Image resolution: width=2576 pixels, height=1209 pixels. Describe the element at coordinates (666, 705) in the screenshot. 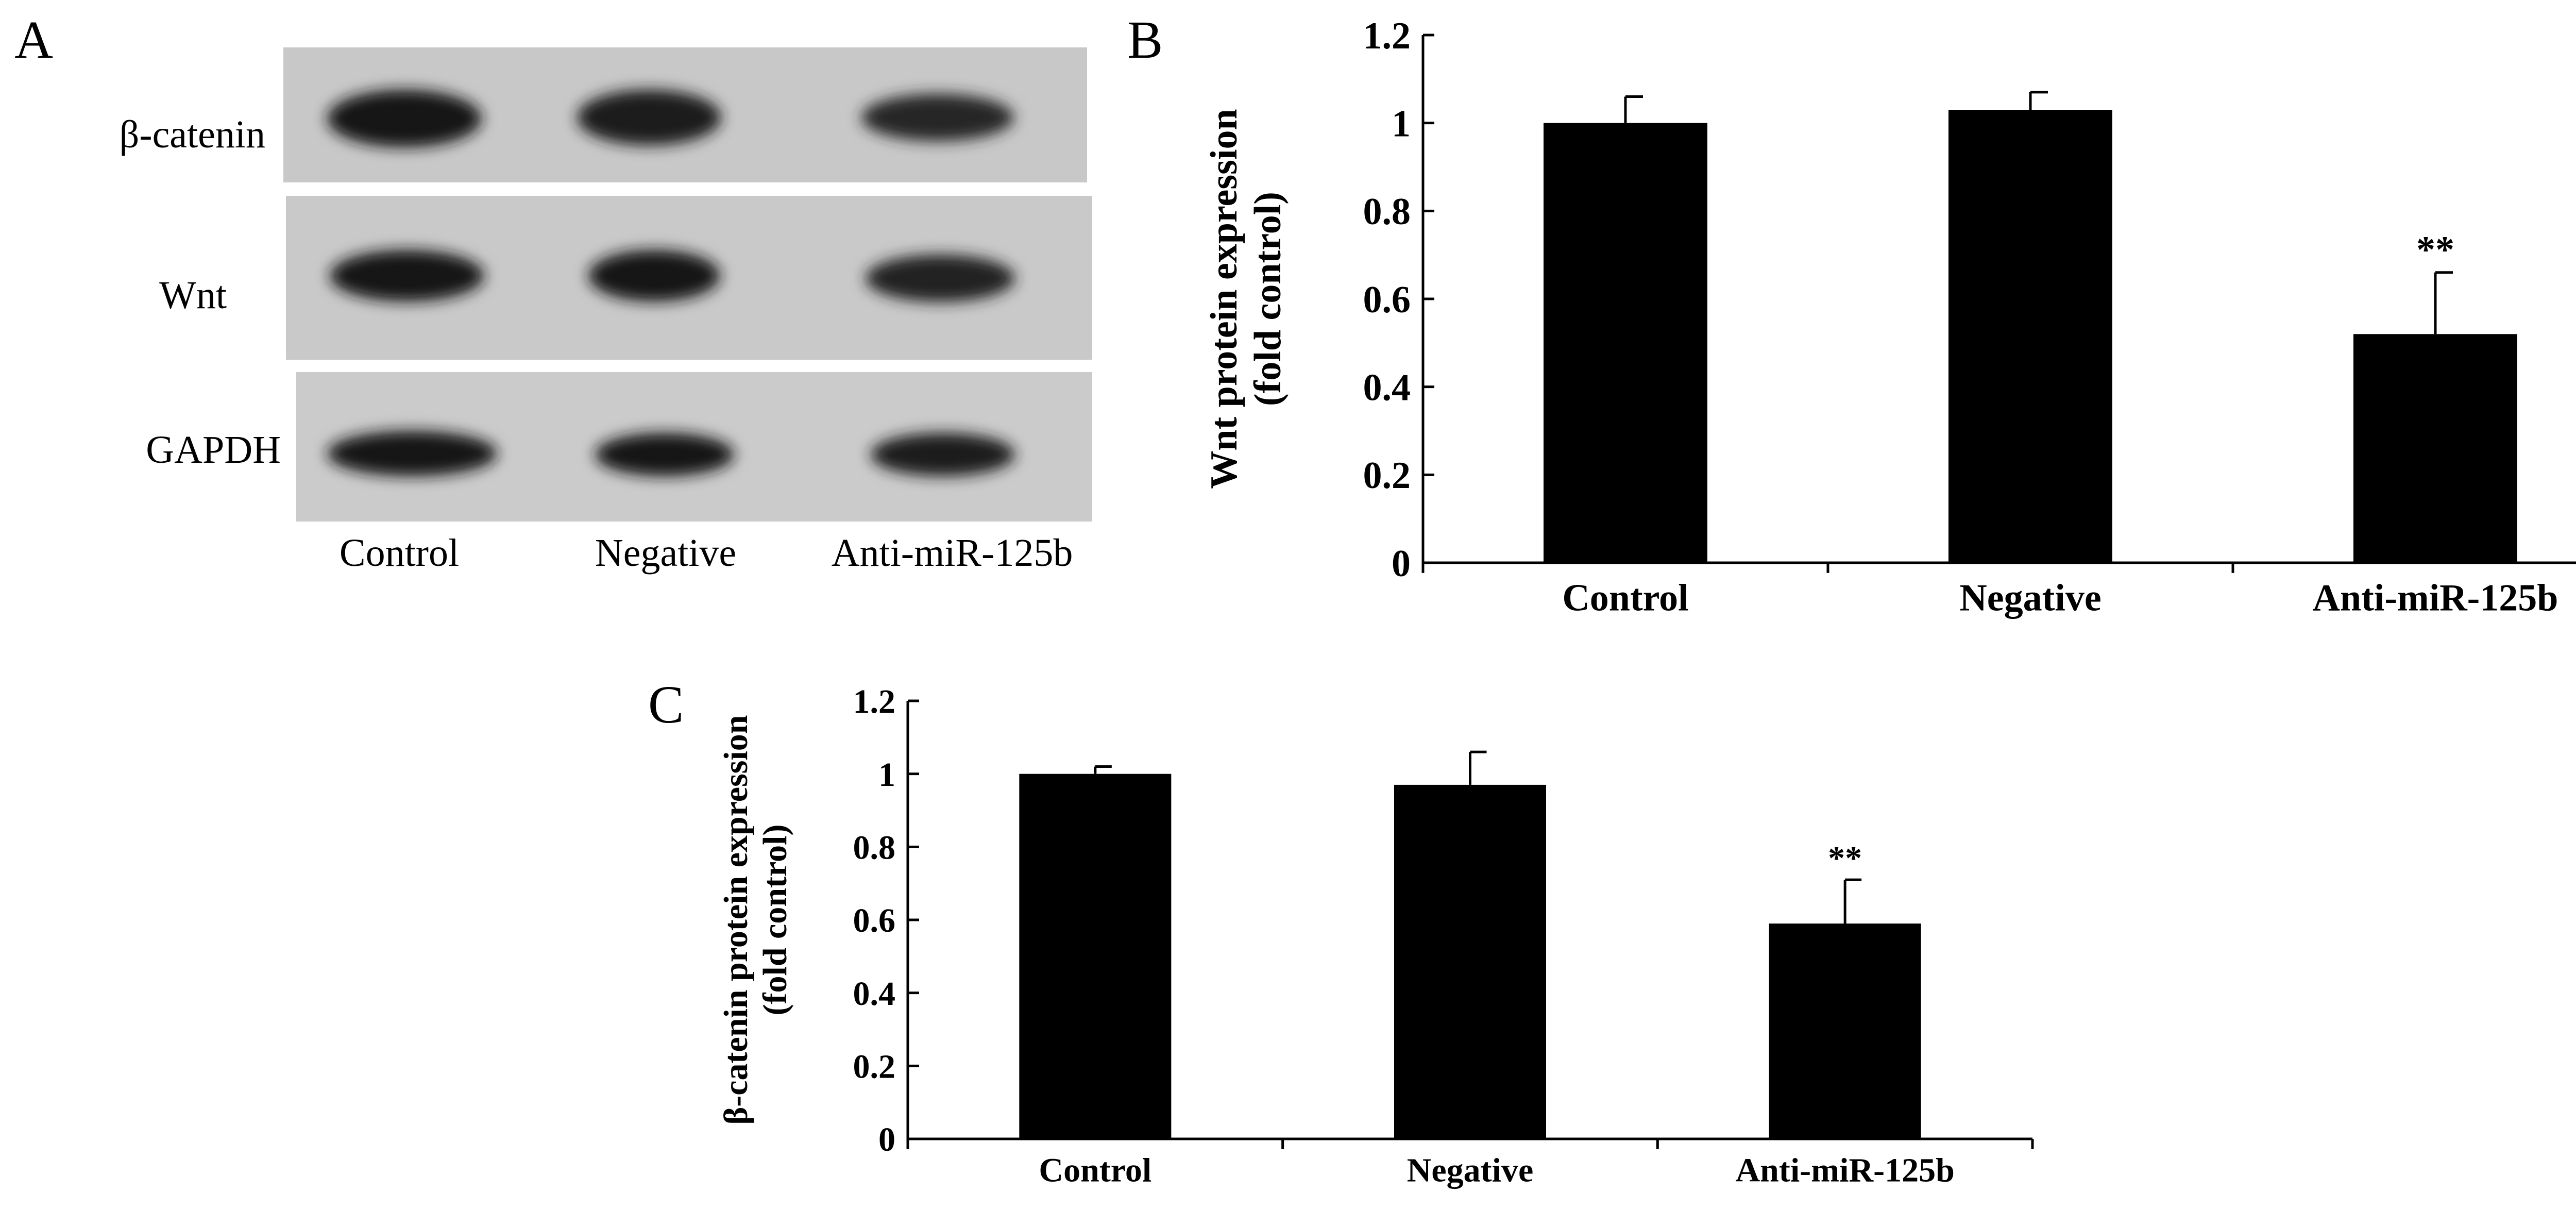

I see `panel-label-c: C` at that location.